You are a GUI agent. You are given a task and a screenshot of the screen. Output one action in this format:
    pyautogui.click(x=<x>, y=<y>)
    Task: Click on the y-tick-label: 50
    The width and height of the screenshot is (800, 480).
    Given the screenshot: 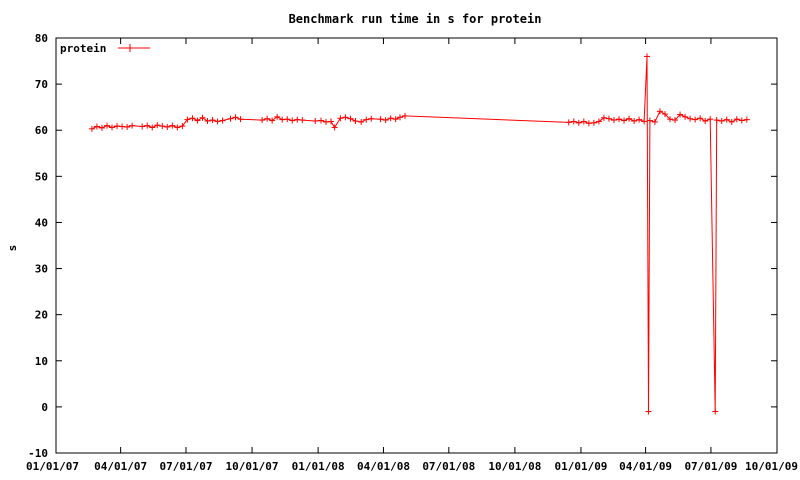 What is the action you would take?
    pyautogui.click(x=41, y=176)
    